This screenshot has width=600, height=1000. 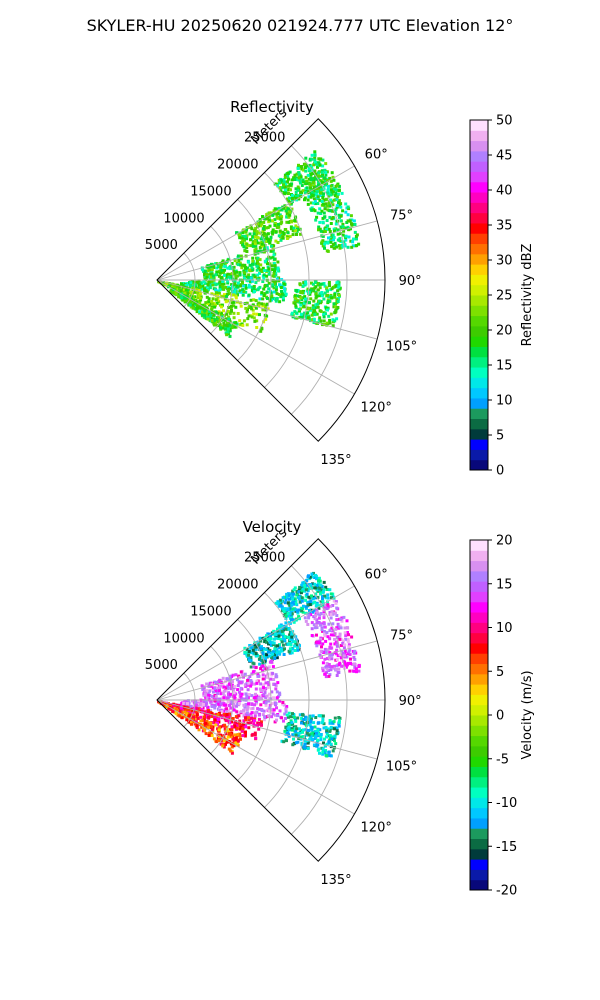 What do you see at coordinates (500, 716) in the screenshot?
I see `colorbar-tick-label: 0` at bounding box center [500, 716].